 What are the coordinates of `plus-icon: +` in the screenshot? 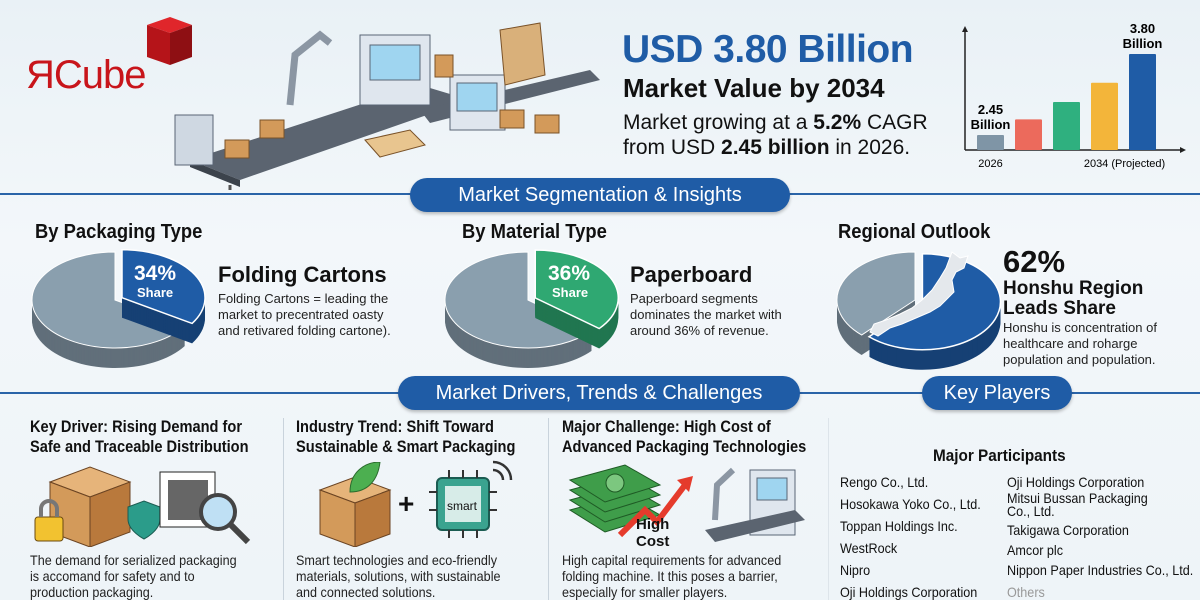 It's located at (406, 503).